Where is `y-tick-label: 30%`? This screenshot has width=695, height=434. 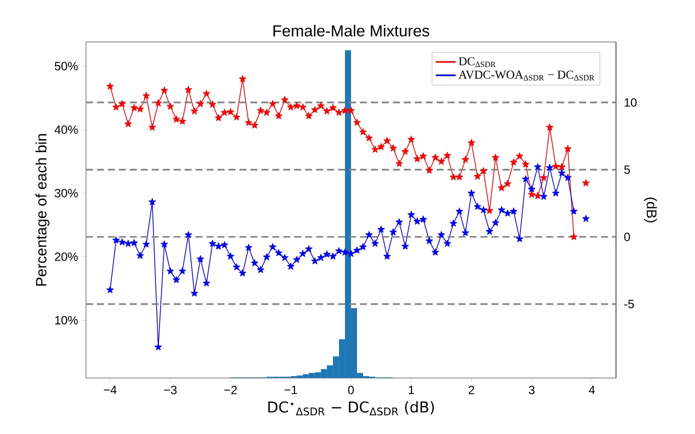 y-tick-label: 30% is located at coordinates (66, 193).